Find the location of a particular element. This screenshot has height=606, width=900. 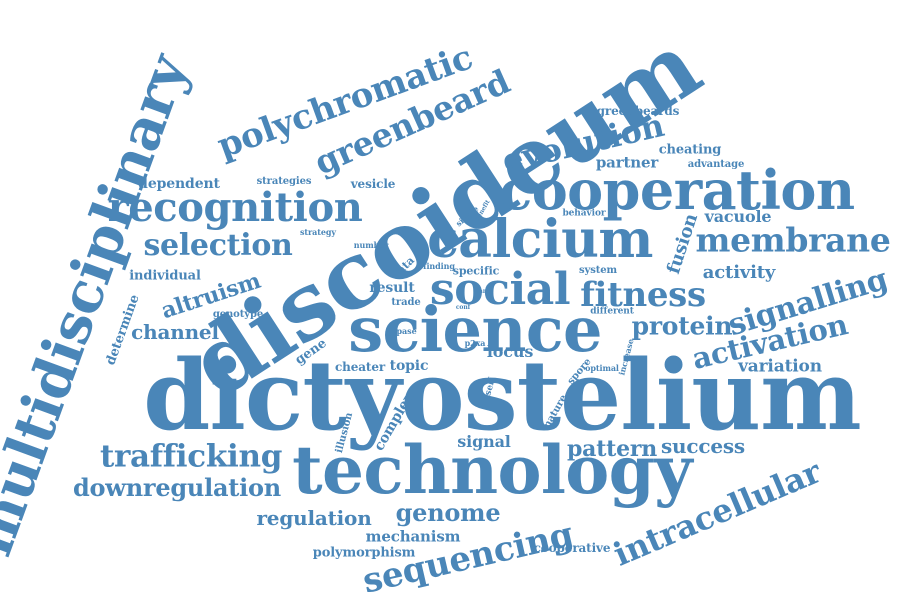

word-cheating: cheating is located at coordinates (690, 150).